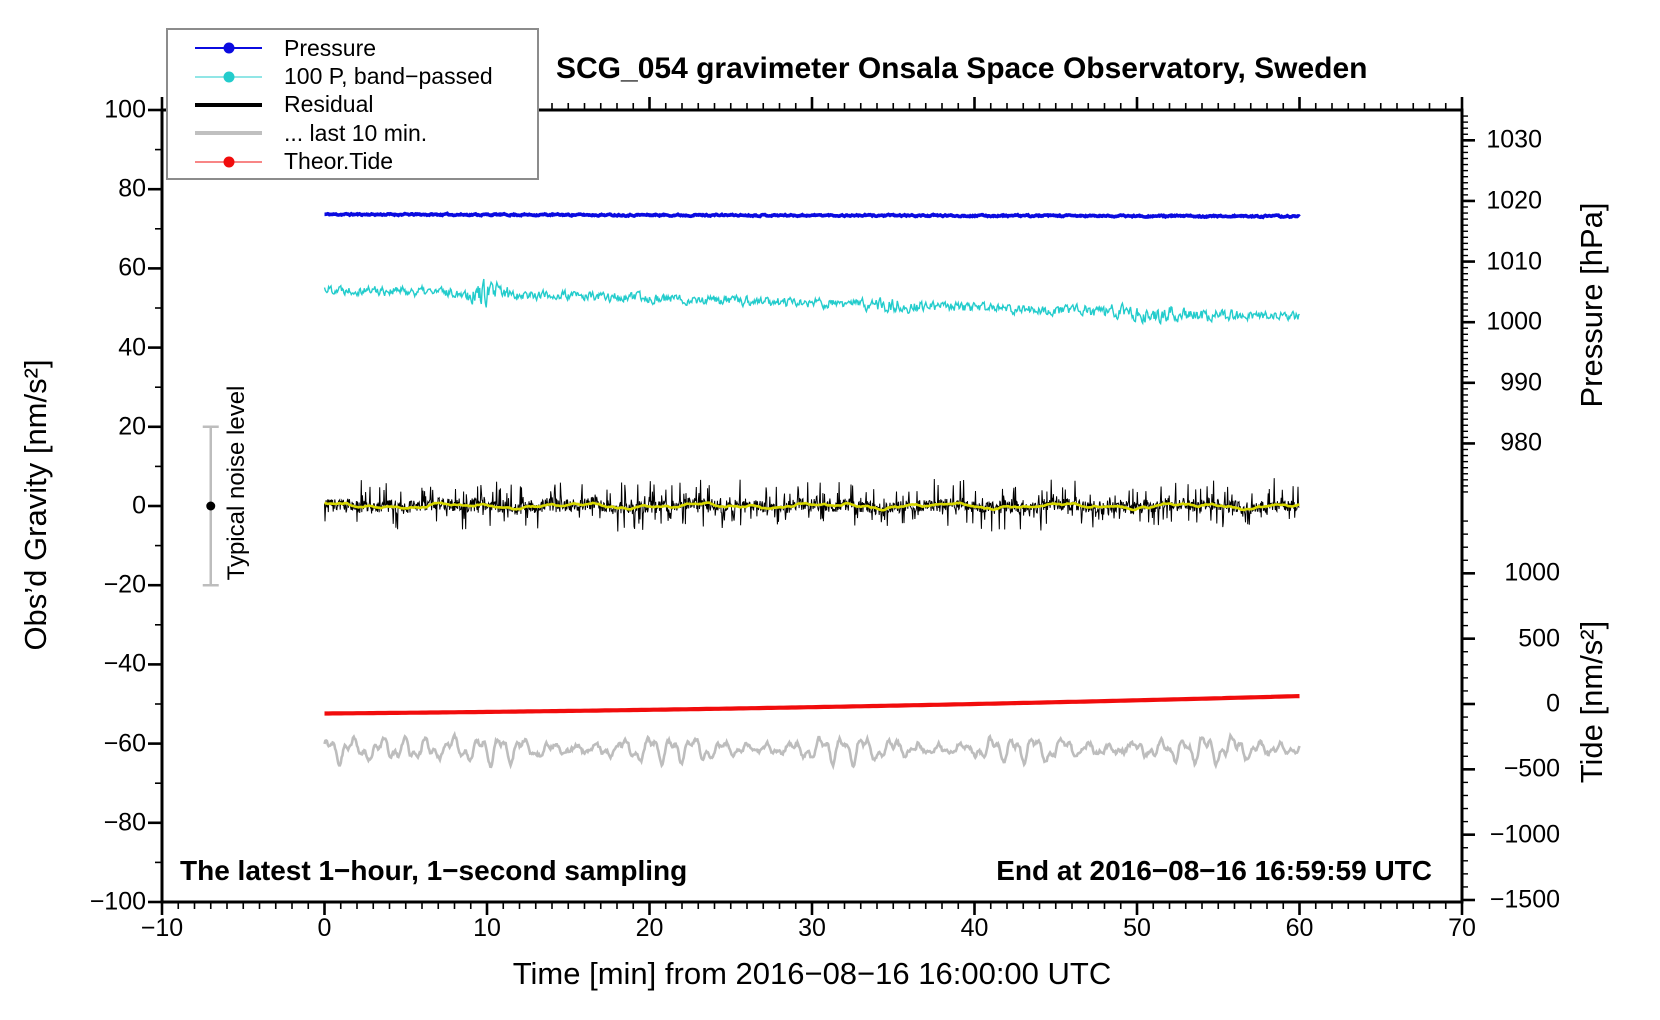 The width and height of the screenshot is (1660, 1020). Describe the element at coordinates (1524, 899) in the screenshot. I see `tide-tick-label: −1500` at that location.